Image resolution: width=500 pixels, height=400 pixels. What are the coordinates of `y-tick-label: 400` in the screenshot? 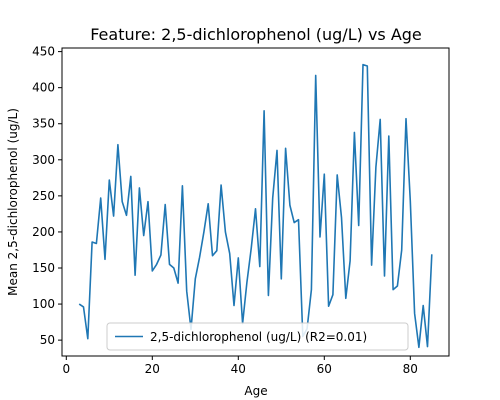 It's located at (43, 88).